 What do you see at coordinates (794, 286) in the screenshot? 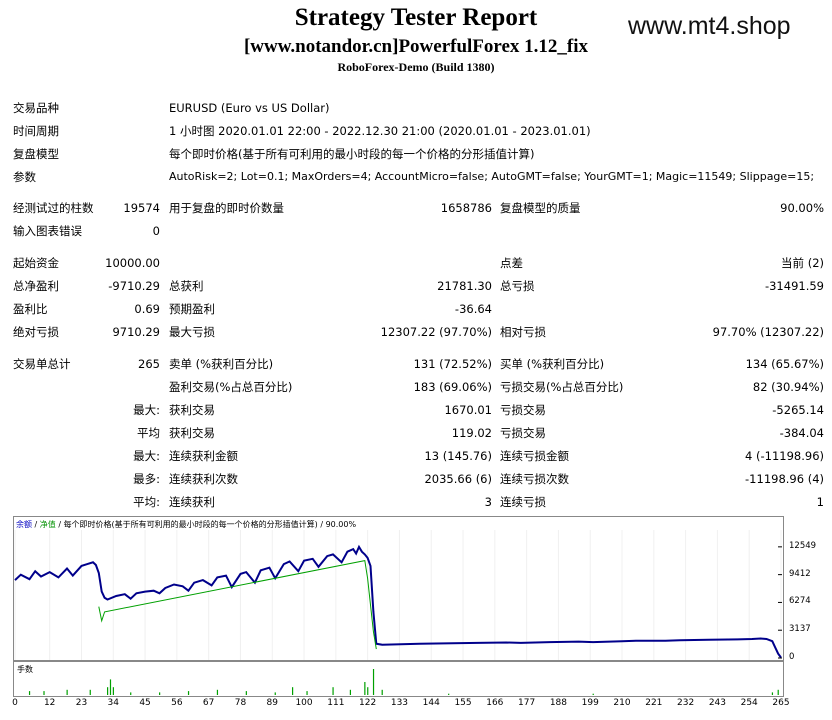
I see `gross-loss-value: -31491.59` at bounding box center [794, 286].